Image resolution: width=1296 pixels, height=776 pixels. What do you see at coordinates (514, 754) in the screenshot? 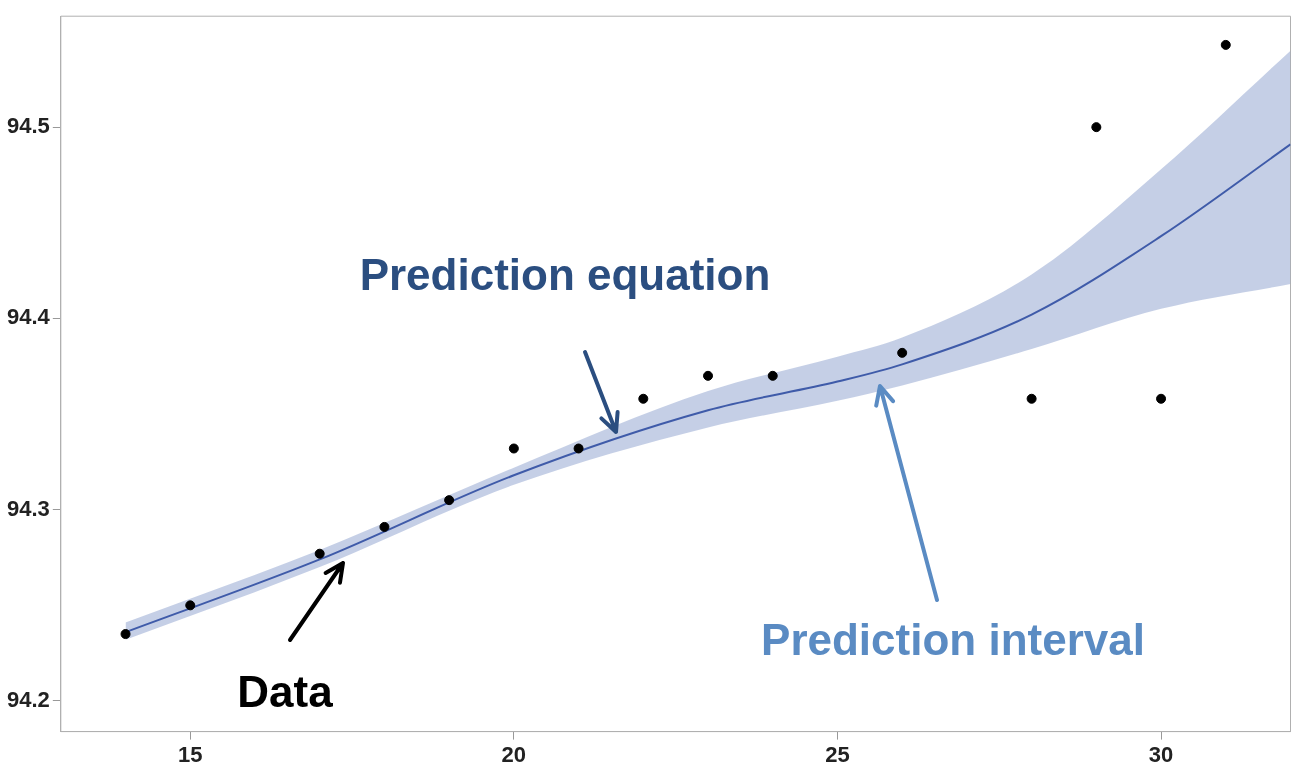
I see `x-tick-label: 20` at bounding box center [514, 754].